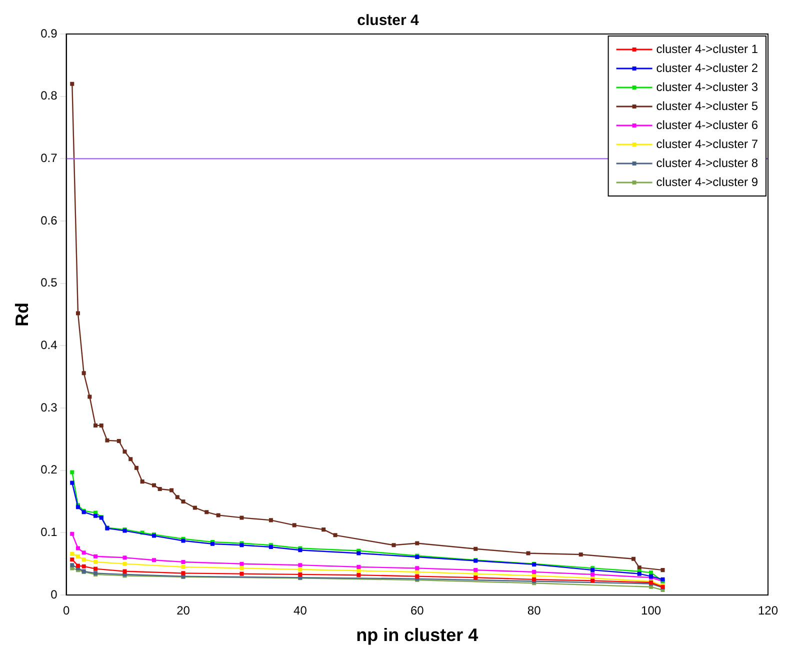 The height and width of the screenshot is (659, 798). Describe the element at coordinates (651, 611) in the screenshot. I see `x-tick-label: 100` at that location.